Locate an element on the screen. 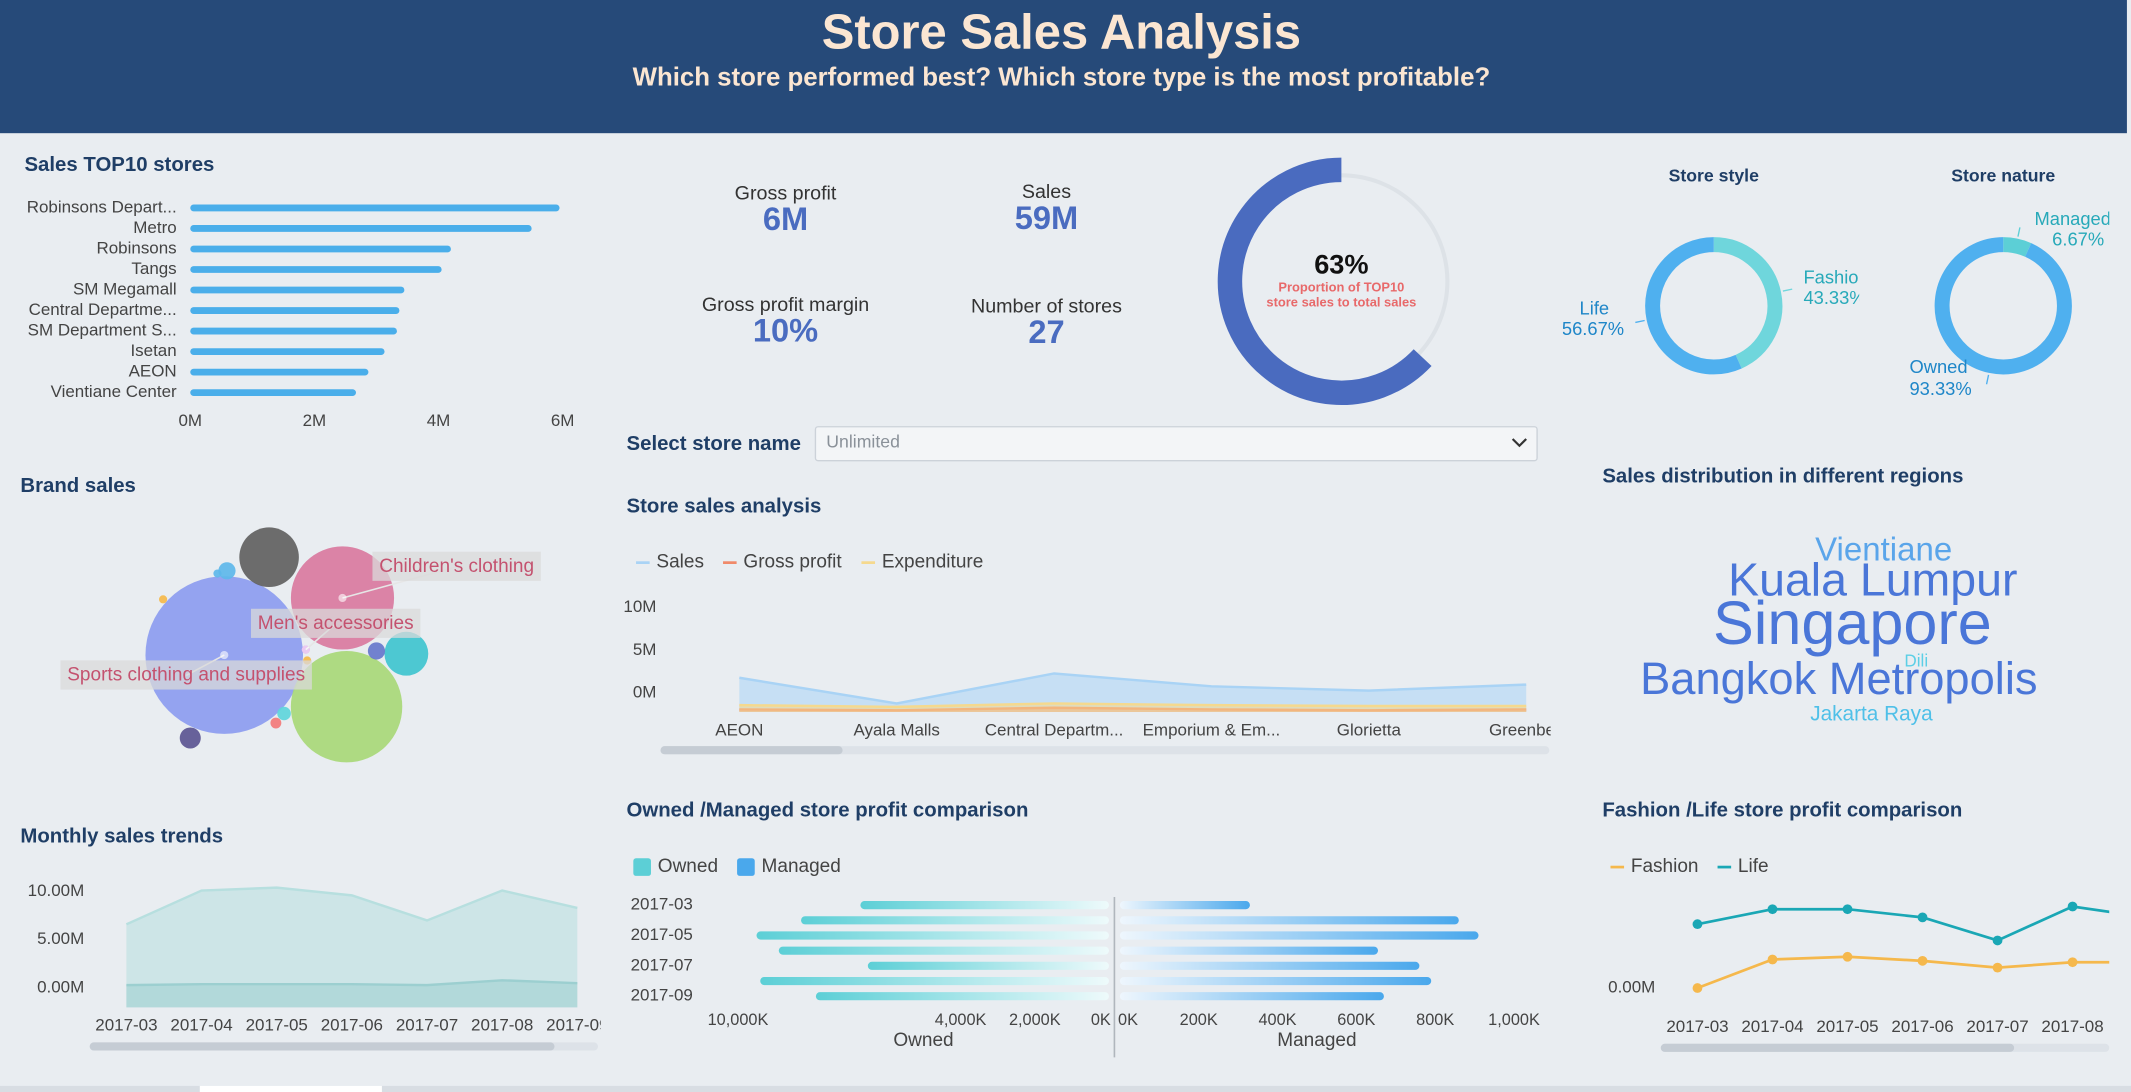 This screenshot has width=2131, height=1092. x-tick-label: 200K is located at coordinates (1199, 1020).